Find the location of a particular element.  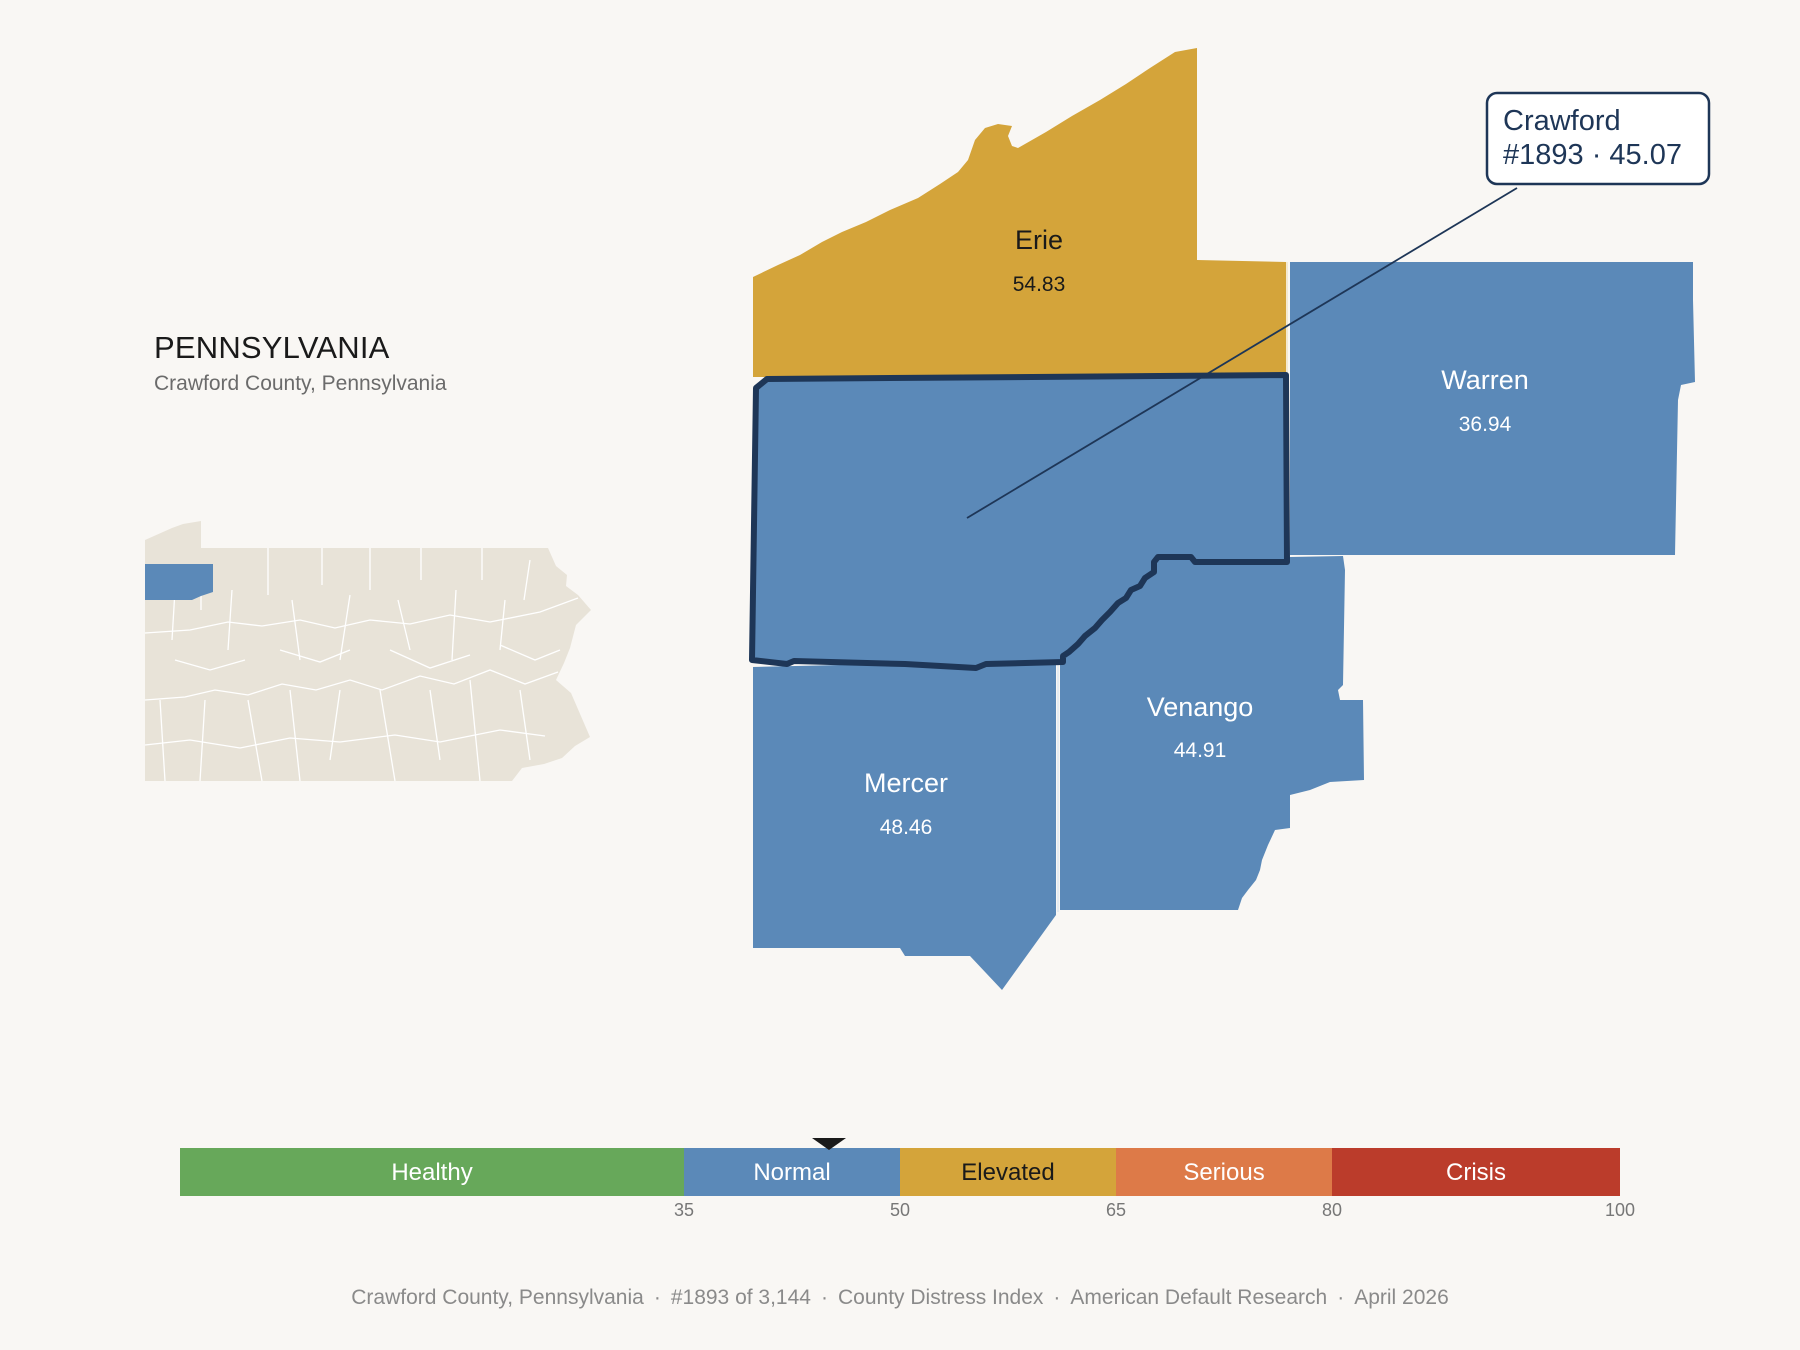

legend-band-healthy is located at coordinates (432, 1172).